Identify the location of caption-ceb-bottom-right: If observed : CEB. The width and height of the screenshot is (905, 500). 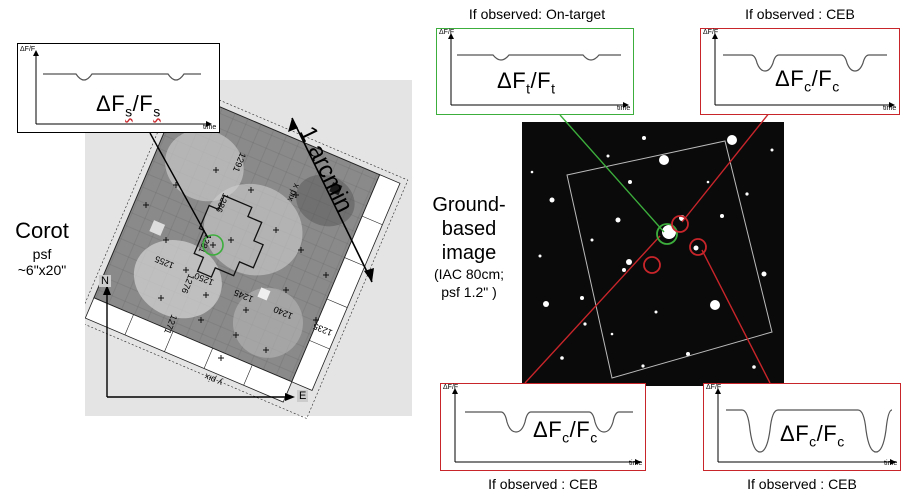
(802, 484).